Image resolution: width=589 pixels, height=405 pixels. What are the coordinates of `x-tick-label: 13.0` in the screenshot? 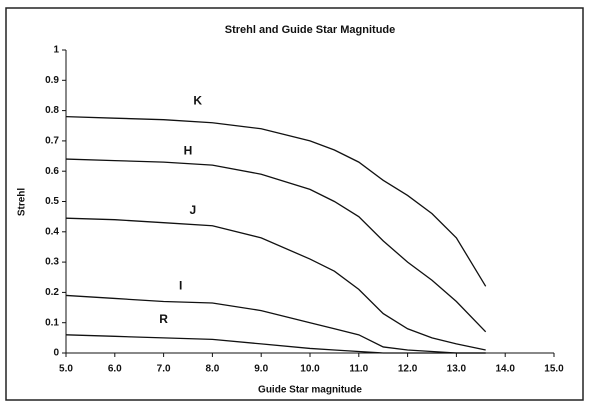 It's located at (457, 369).